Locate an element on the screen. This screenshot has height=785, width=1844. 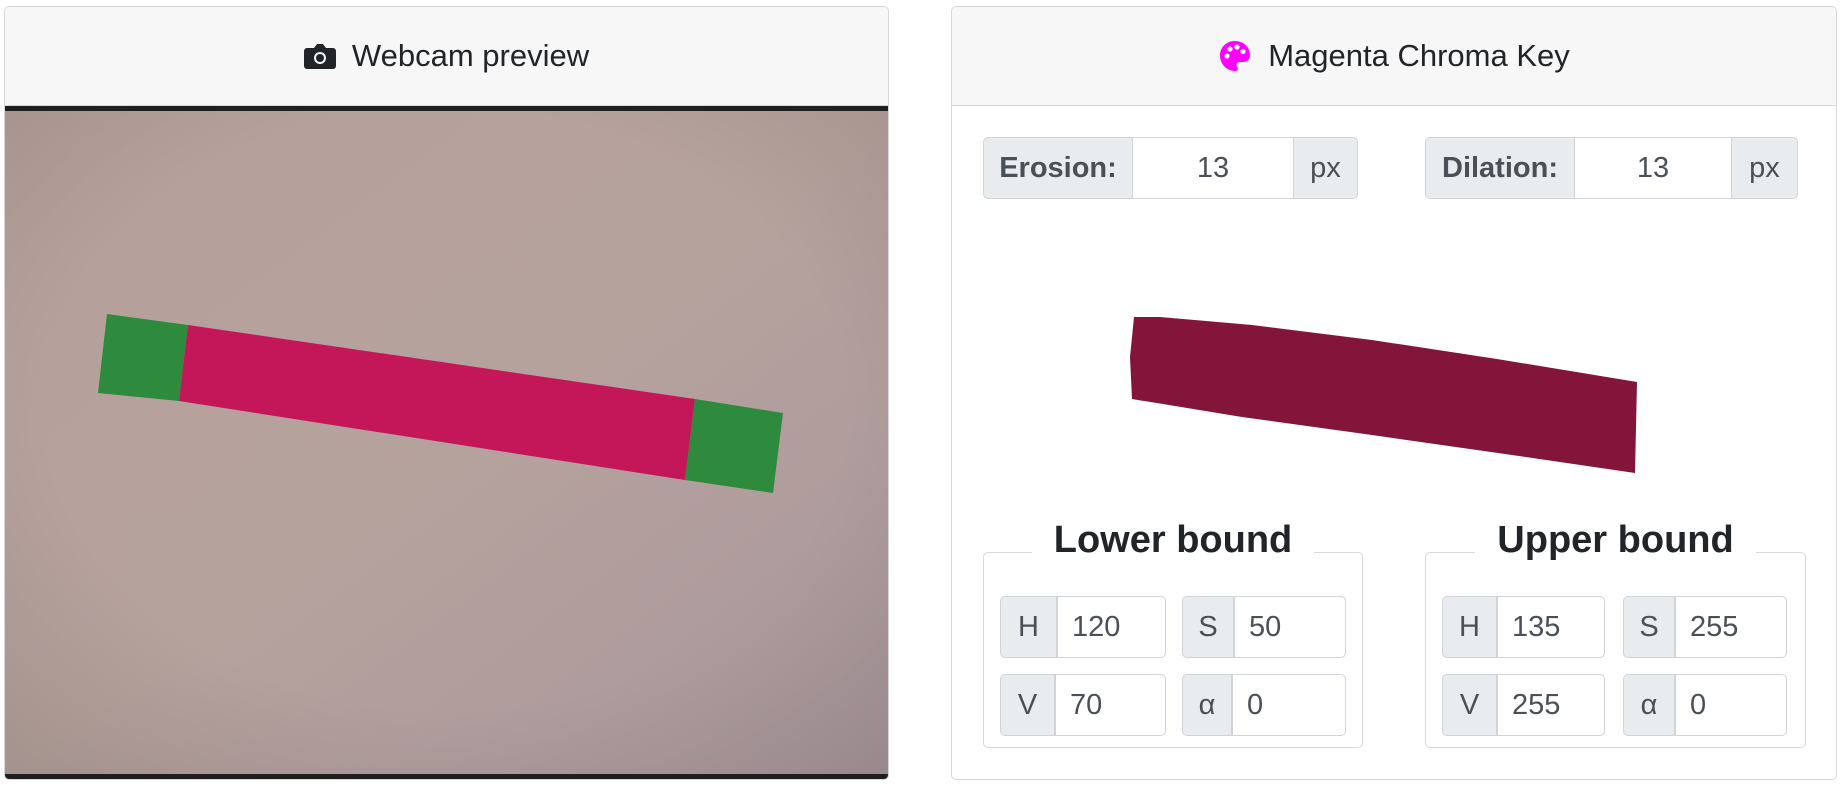
dilation-label: Dilation: is located at coordinates (1500, 168).